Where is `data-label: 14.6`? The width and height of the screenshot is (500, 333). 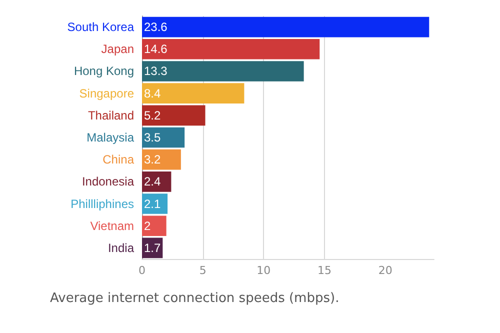
data-label: 14.6 is located at coordinates (156, 49).